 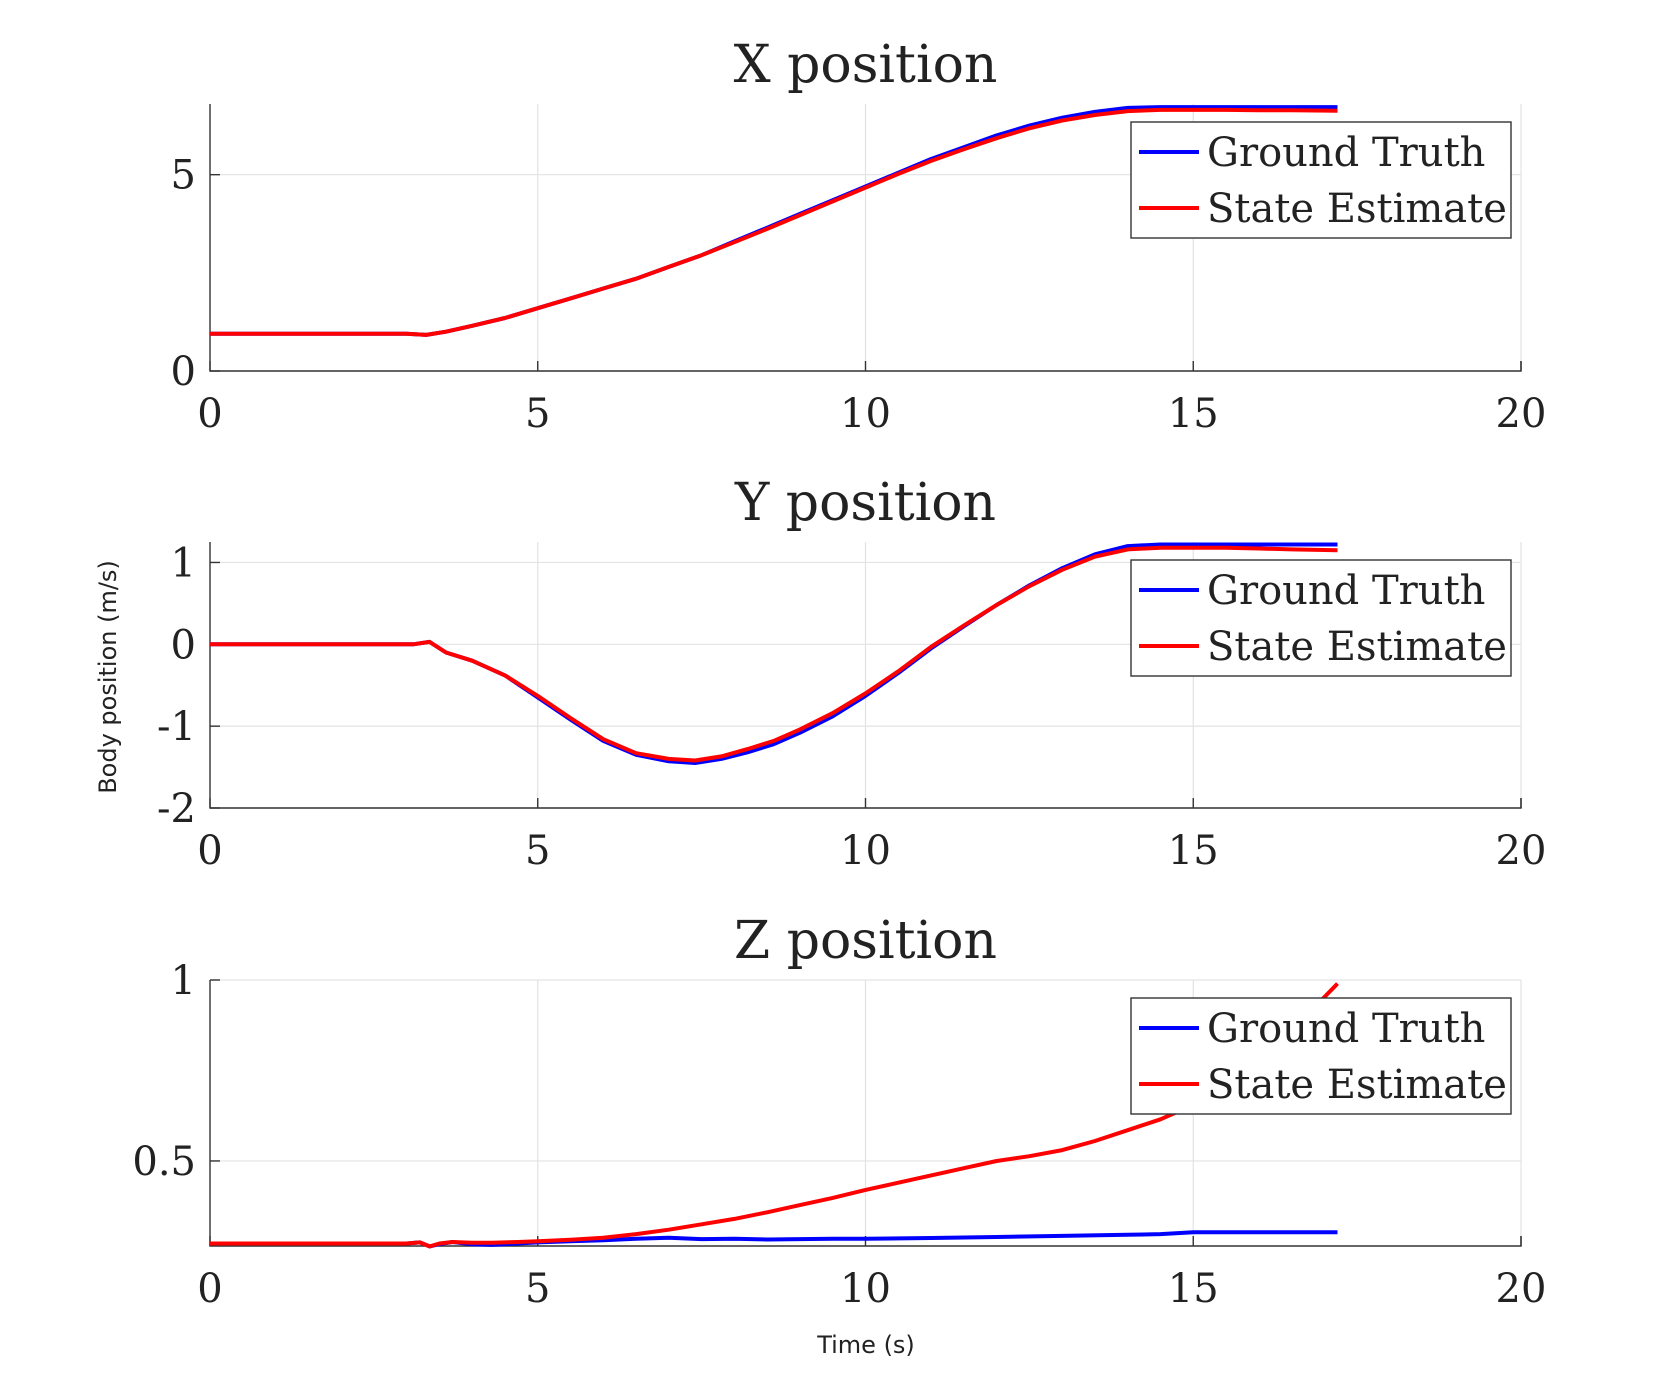 What do you see at coordinates (865, 1345) in the screenshot?
I see `figure-xlabel: Time (s)` at bounding box center [865, 1345].